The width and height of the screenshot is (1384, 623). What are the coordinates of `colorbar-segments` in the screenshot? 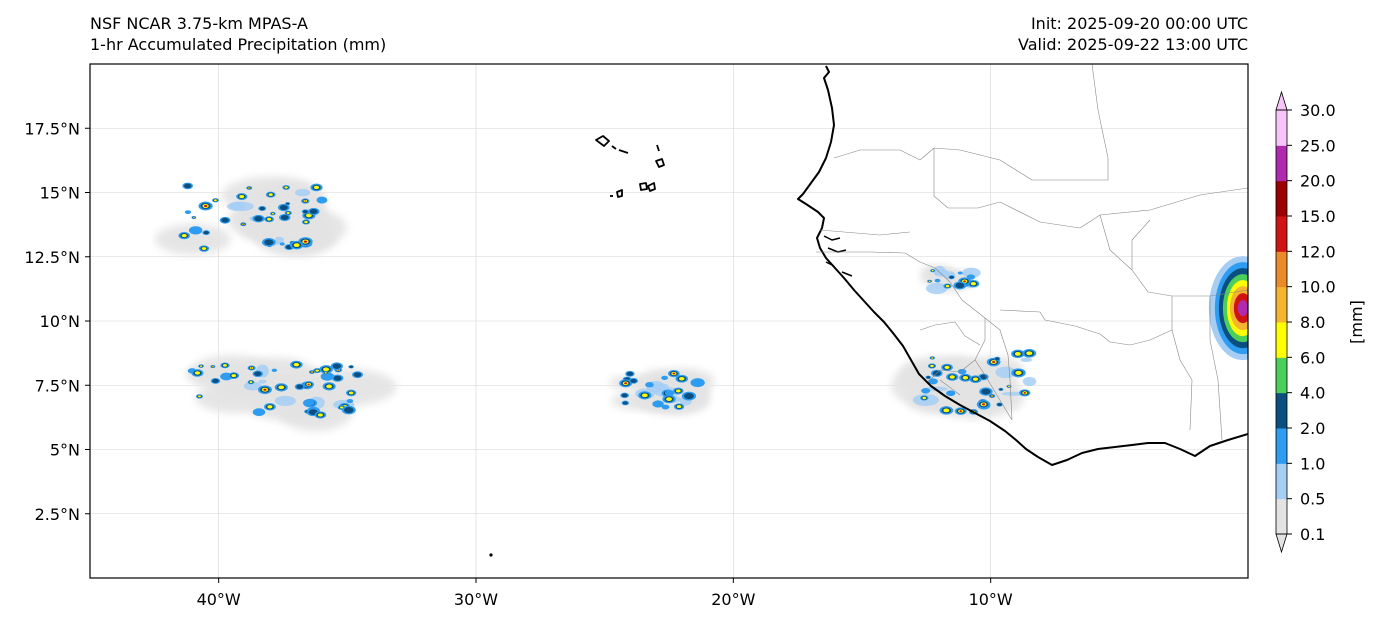 It's located at (1281, 322).